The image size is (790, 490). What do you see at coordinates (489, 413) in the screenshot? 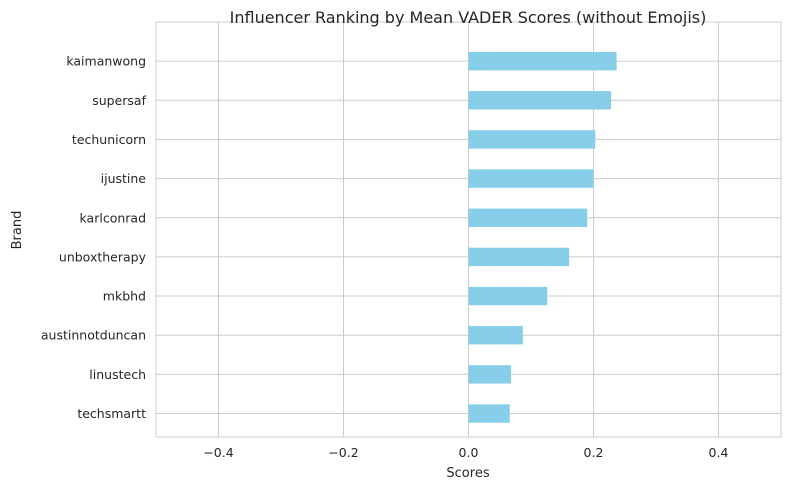
I see `bar-techsmartt` at bounding box center [489, 413].